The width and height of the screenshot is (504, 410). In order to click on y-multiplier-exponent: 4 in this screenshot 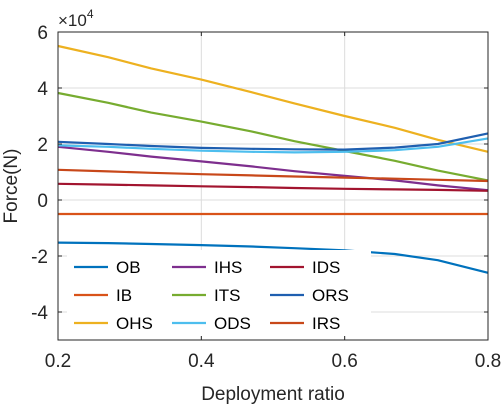, I will do `click(90, 14)`.